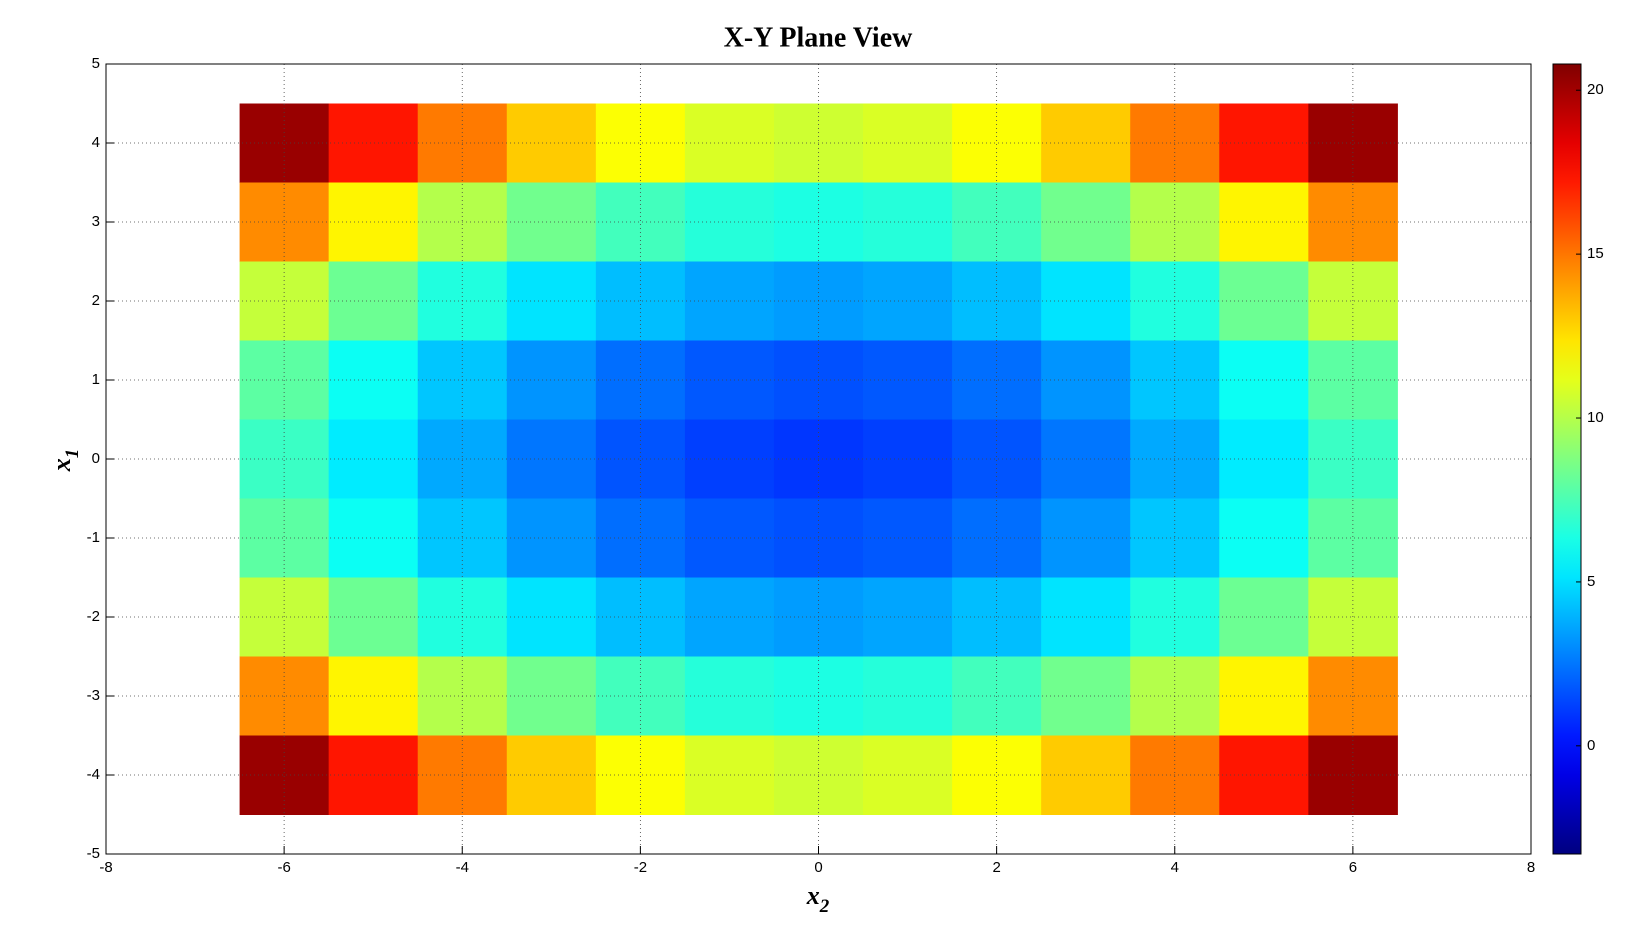 The width and height of the screenshot is (1632, 950). Describe the element at coordinates (93, 616) in the screenshot. I see `y-tick-label: -2` at that location.